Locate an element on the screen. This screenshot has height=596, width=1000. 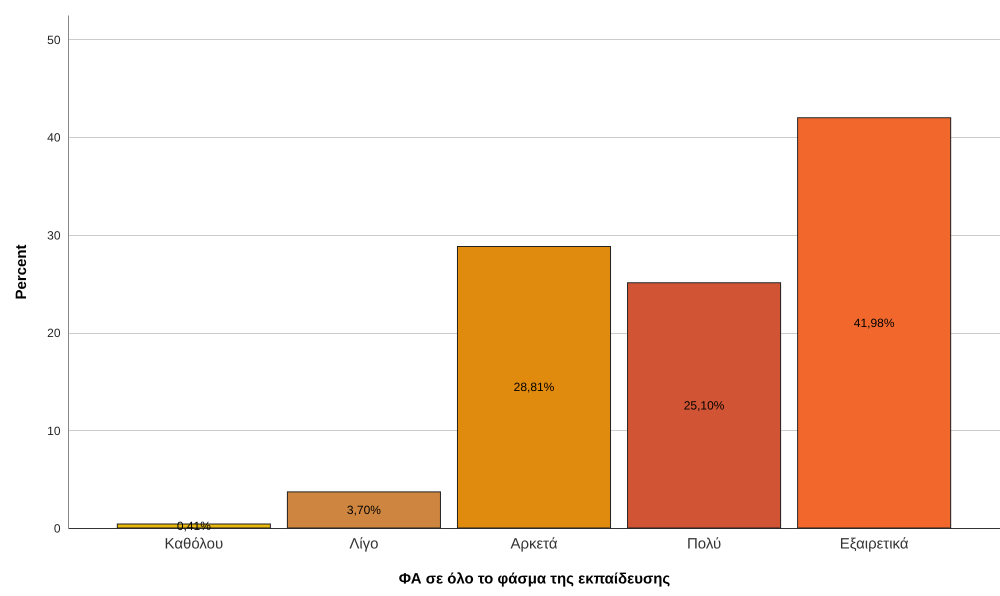
data-label: 28,81% is located at coordinates (534, 387).